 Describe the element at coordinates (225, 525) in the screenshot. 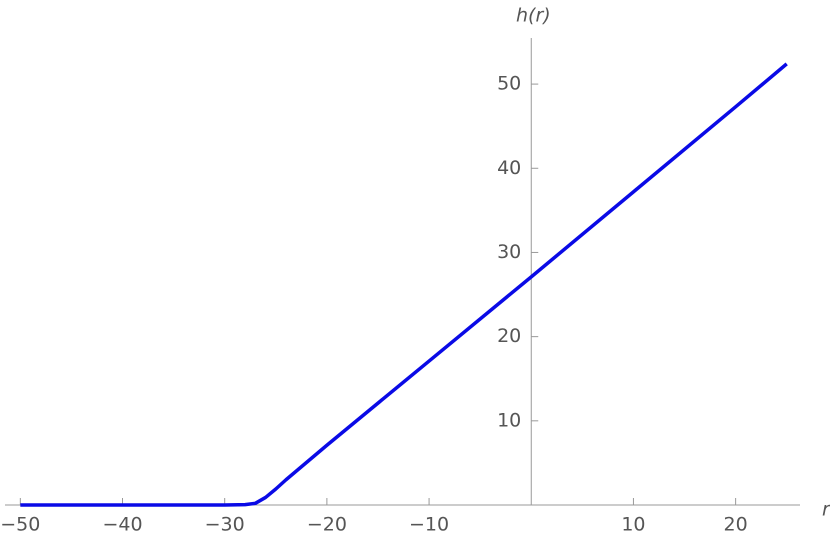

I see `x-tick-label: −30` at that location.